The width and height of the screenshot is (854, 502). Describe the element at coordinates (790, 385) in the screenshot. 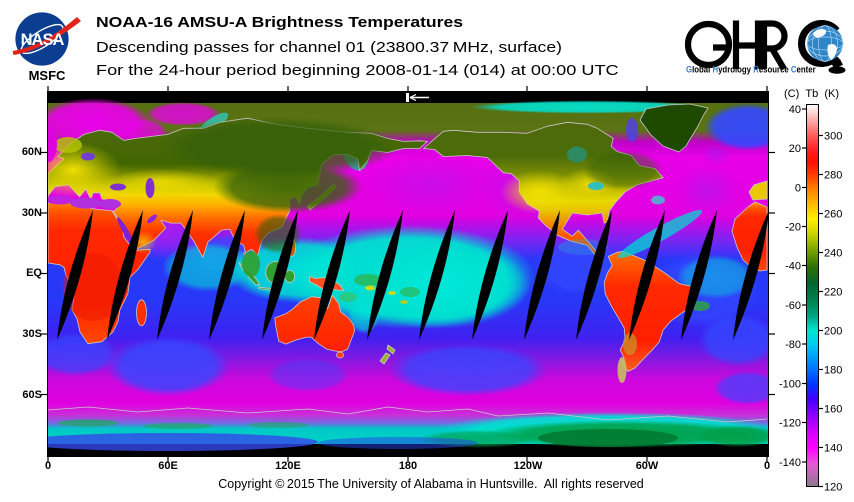

I see `svg-text: -100` at that location.